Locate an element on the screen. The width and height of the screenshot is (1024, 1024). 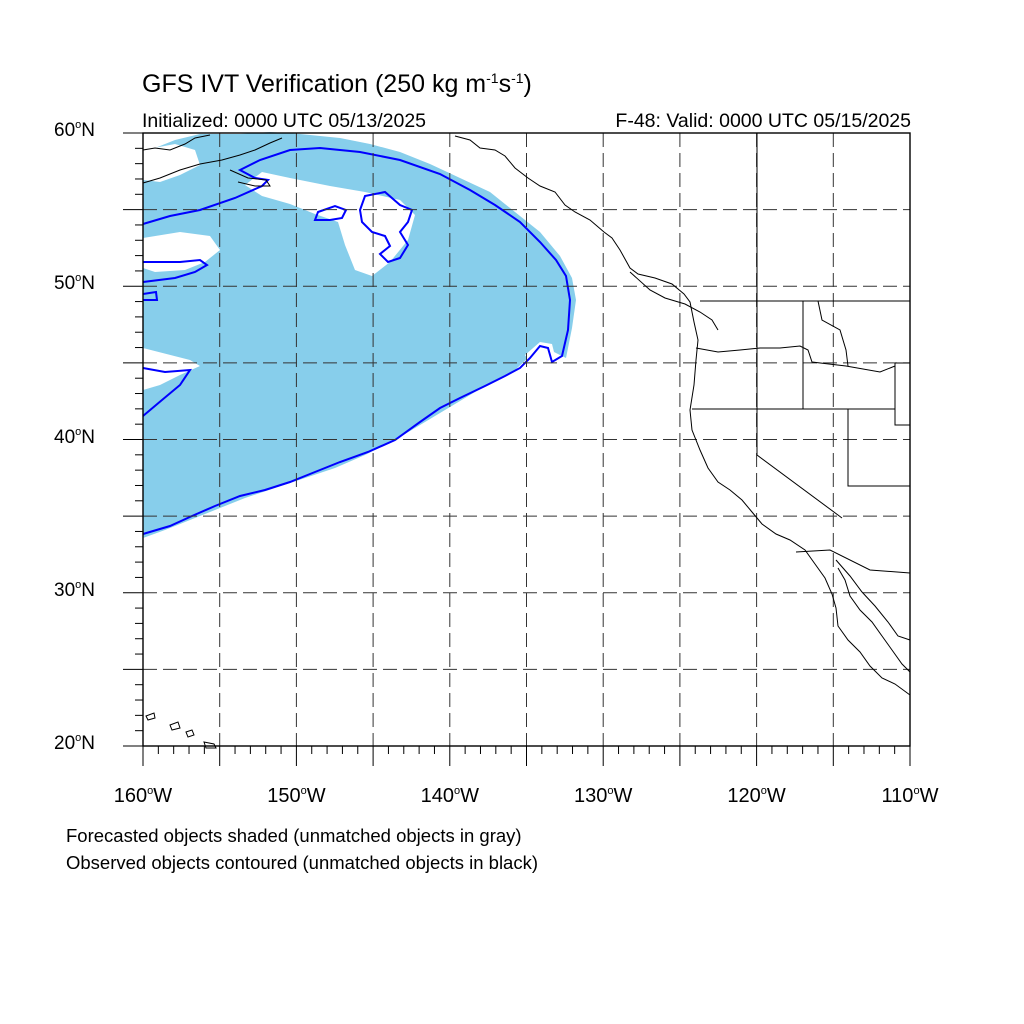
lat-label-40: 40oN is located at coordinates (74, 436).